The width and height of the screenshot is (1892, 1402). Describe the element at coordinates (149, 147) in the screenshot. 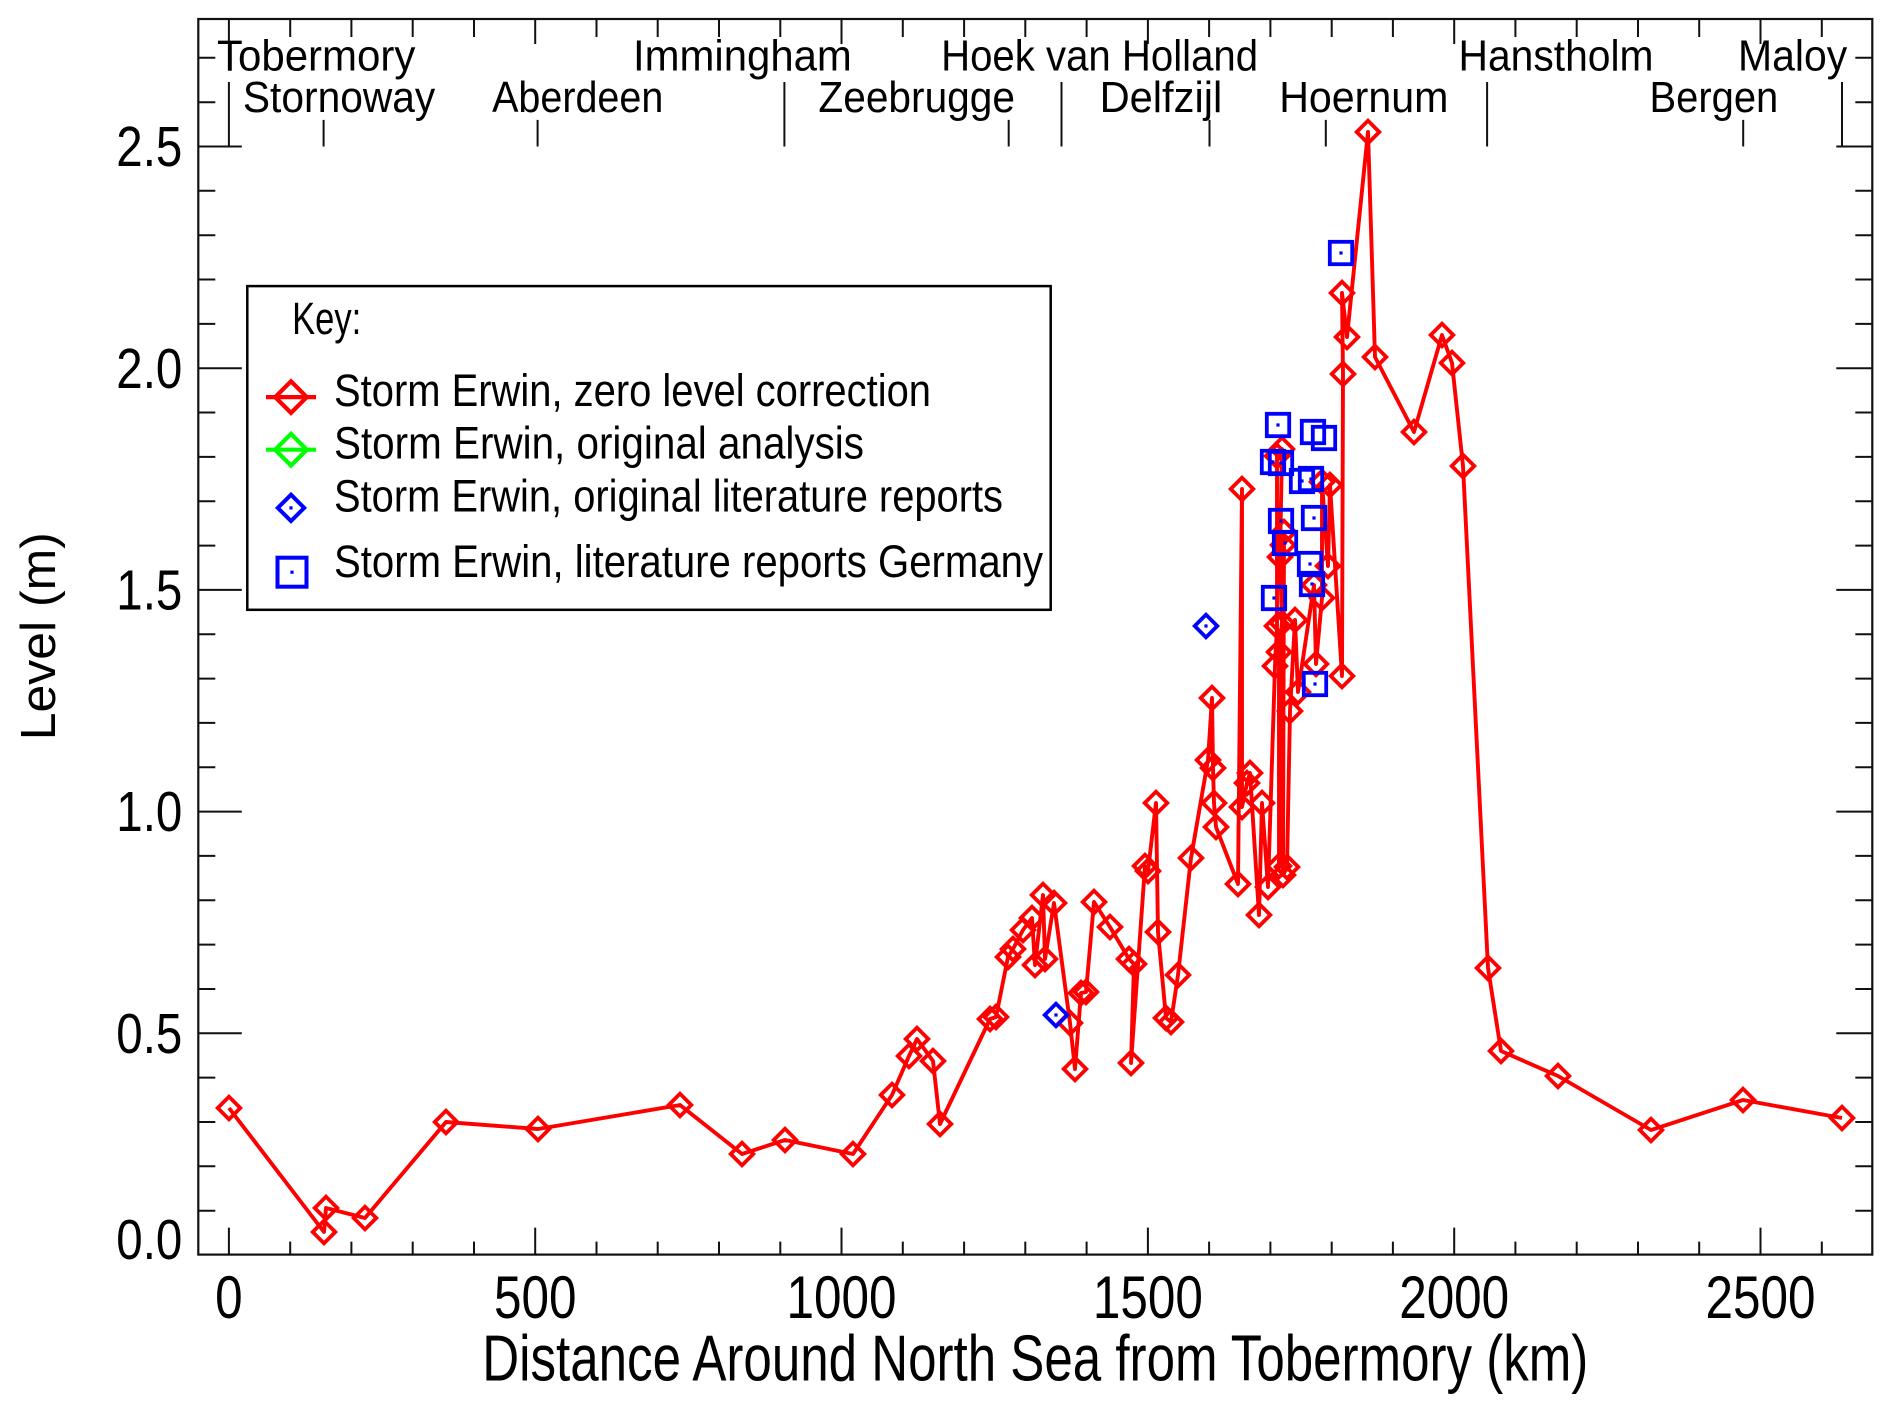

I see `svg-text: 2.5` at that location.